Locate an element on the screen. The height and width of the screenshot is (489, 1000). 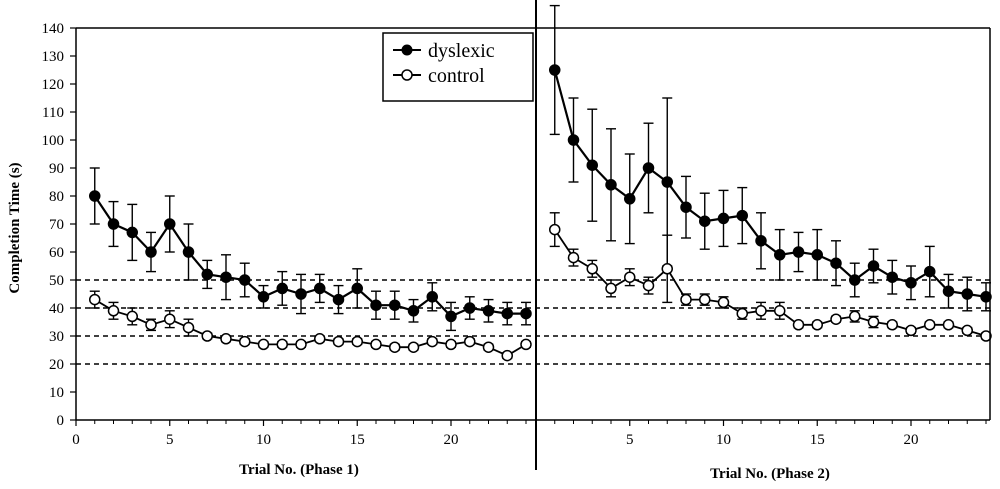
y-tick-label: 80 is located at coordinates (56, 197).